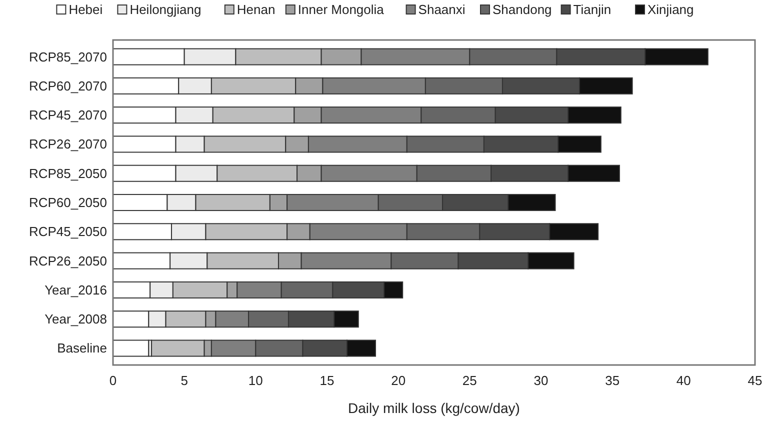 This screenshot has width=765, height=421. Describe the element at coordinates (67, 202) in the screenshot. I see `y-tick-label: RCP60_2050` at that location.